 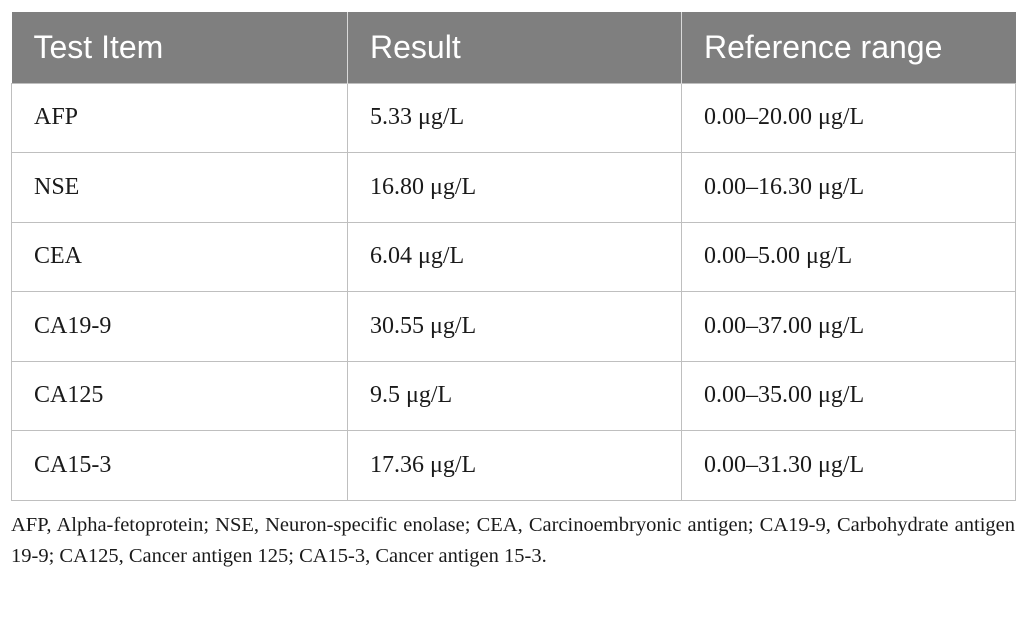 I want to click on table-row: CEA 6.04 μg/L 0.00–5.00 μg/L, so click(x=513, y=256).